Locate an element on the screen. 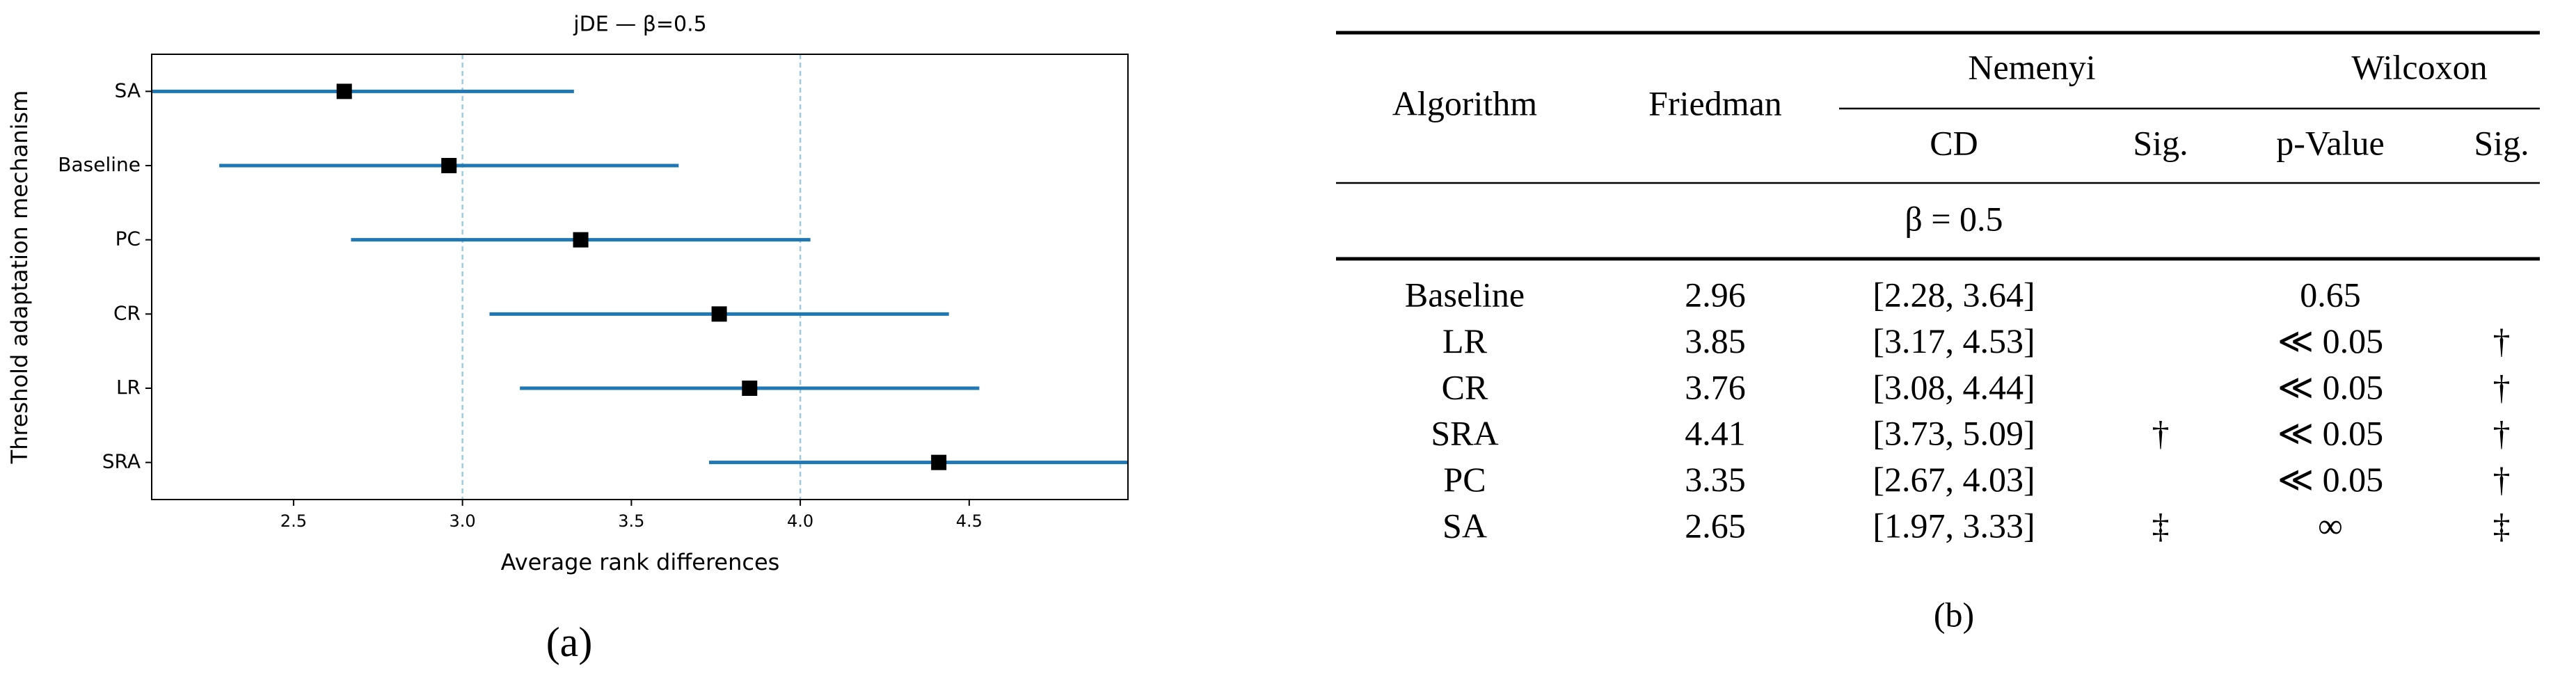 This screenshot has height=686, width=2576. table-cell: [3.17, 4.53] is located at coordinates (1954, 341).